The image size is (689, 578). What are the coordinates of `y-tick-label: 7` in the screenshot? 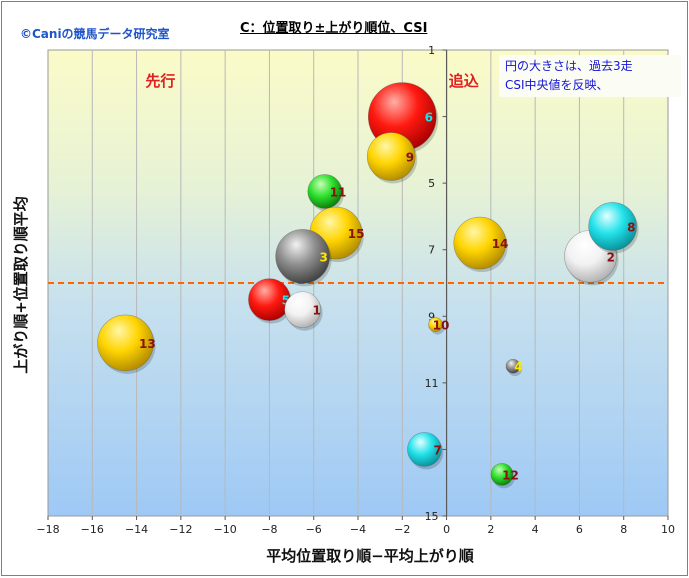 It's located at (431, 250).